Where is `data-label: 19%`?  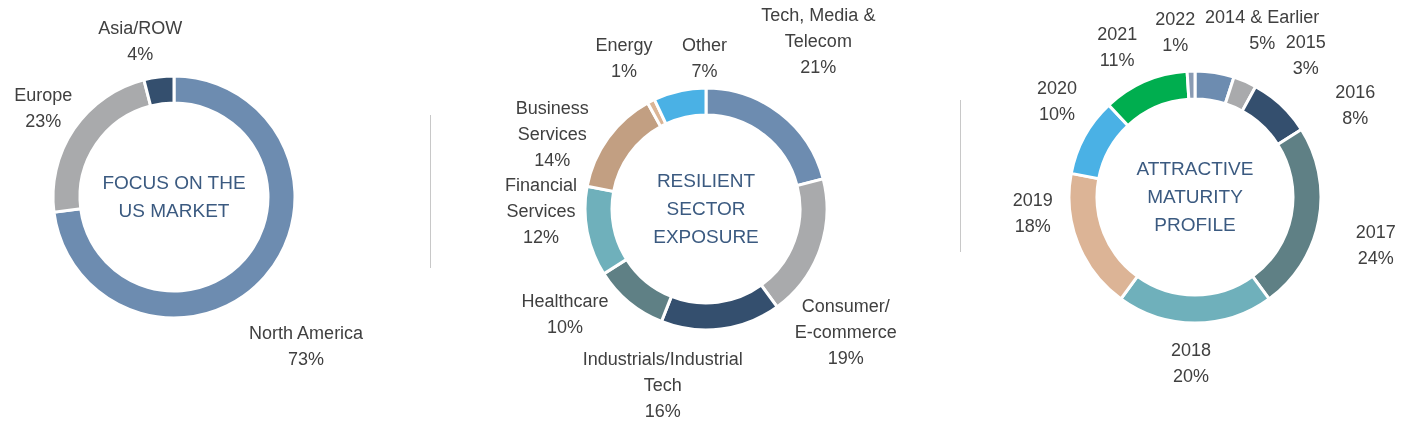 data-label: 19% is located at coordinates (845, 357).